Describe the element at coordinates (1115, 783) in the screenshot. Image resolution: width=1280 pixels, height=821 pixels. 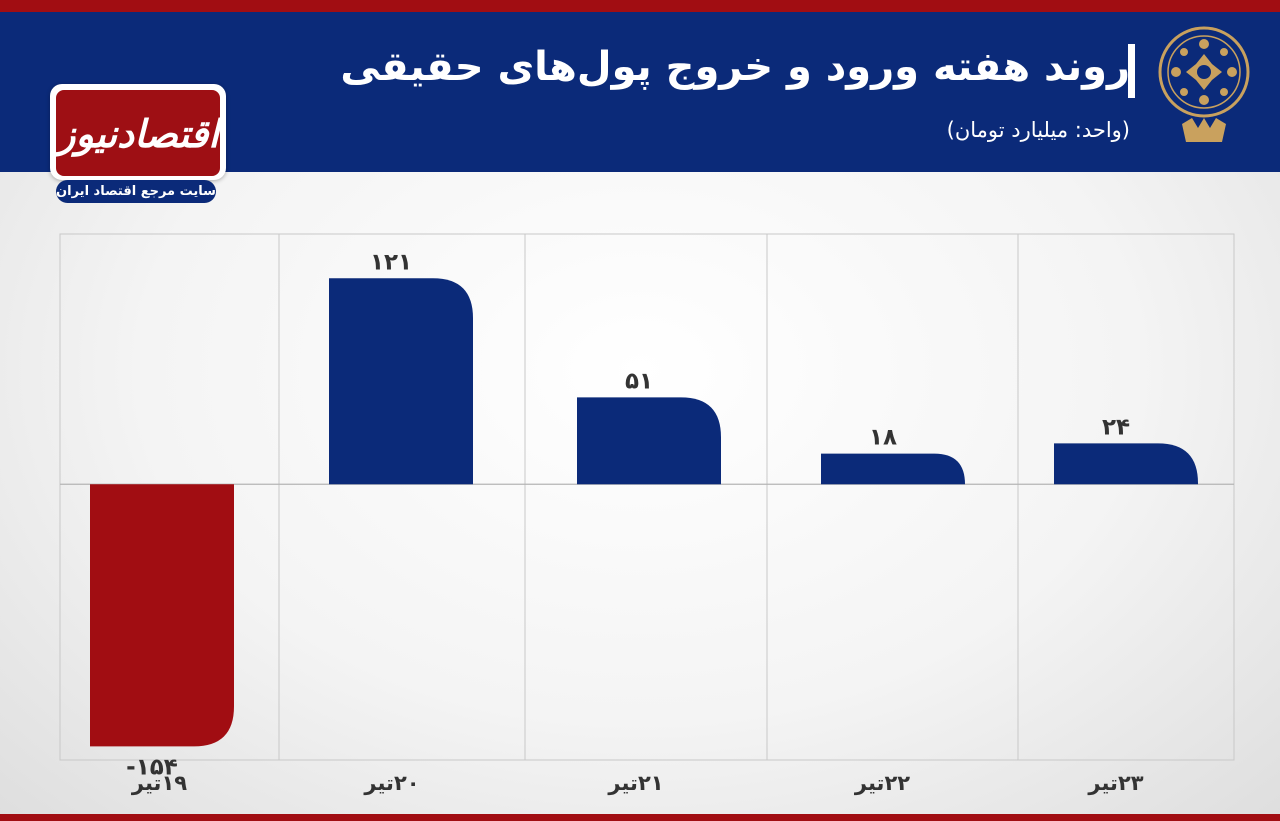
I see `x-tick-label: ۲۳تیر` at that location.